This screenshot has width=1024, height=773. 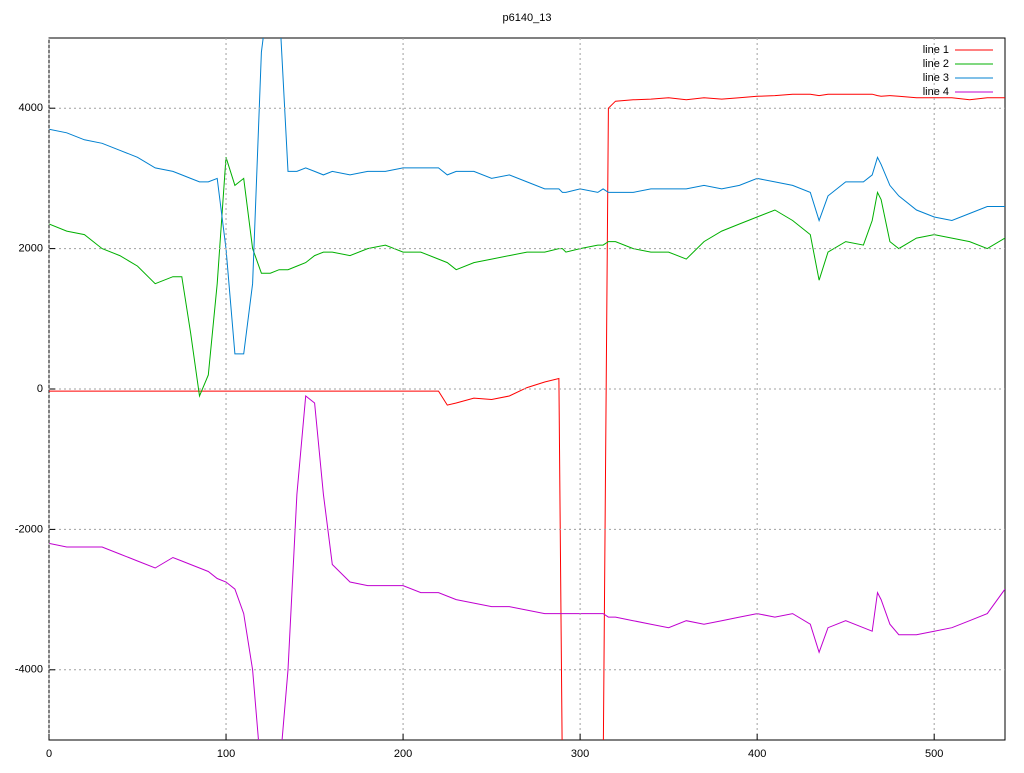 What do you see at coordinates (49, 754) in the screenshot?
I see `x-tick-label: 0` at bounding box center [49, 754].